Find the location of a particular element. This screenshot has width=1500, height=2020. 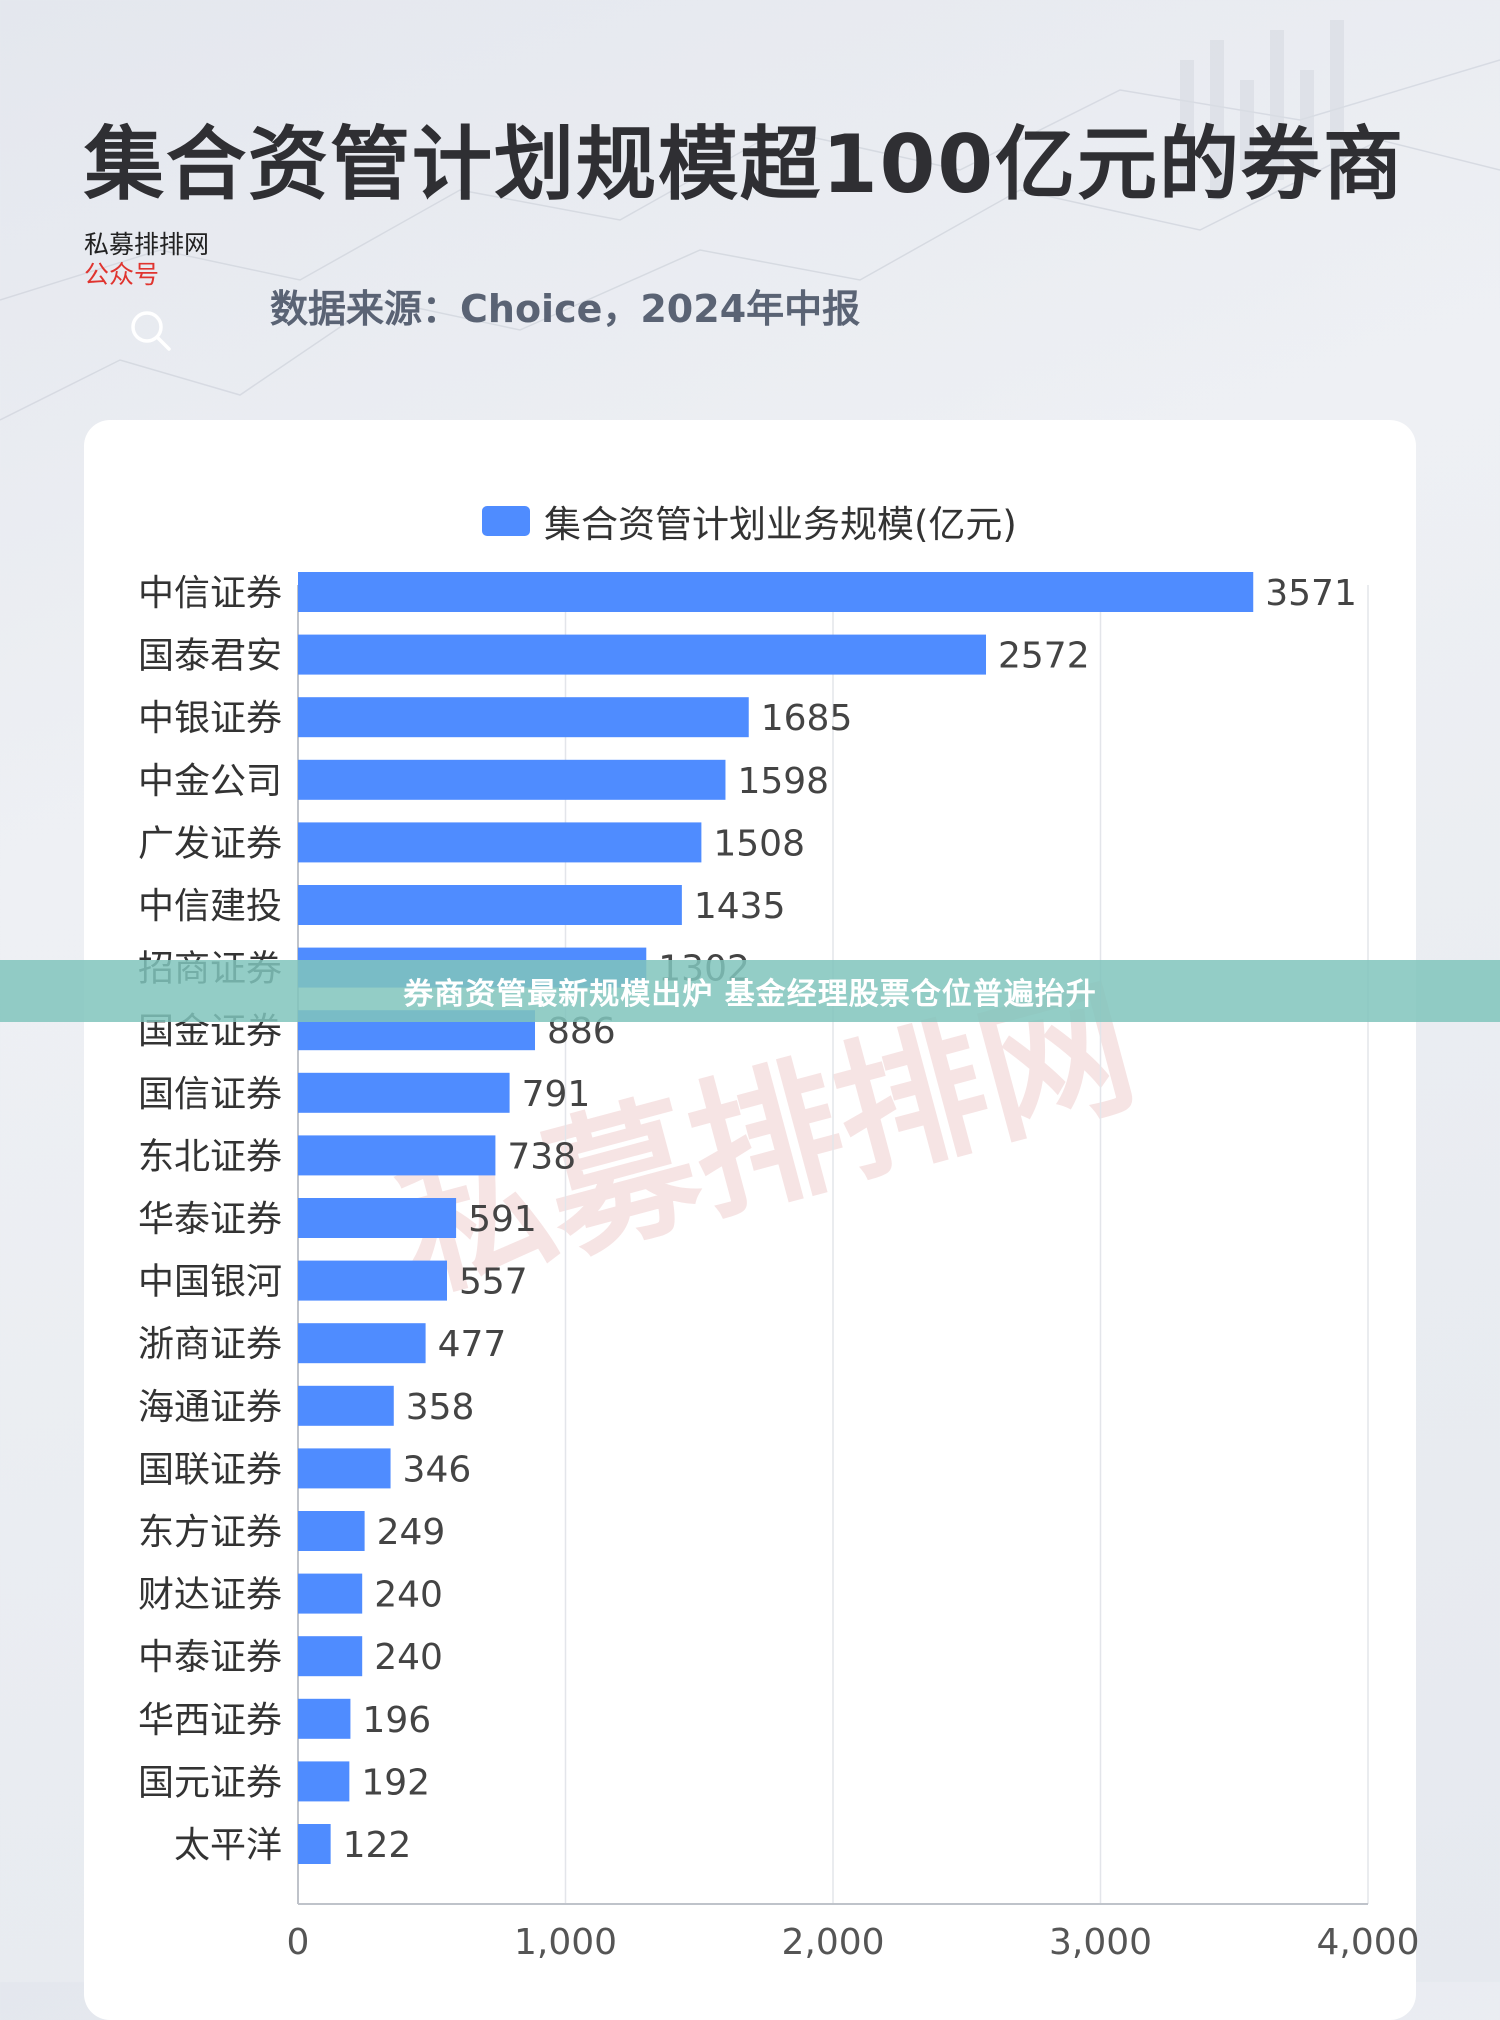

category-label: 国泰君安 is located at coordinates (210, 656).